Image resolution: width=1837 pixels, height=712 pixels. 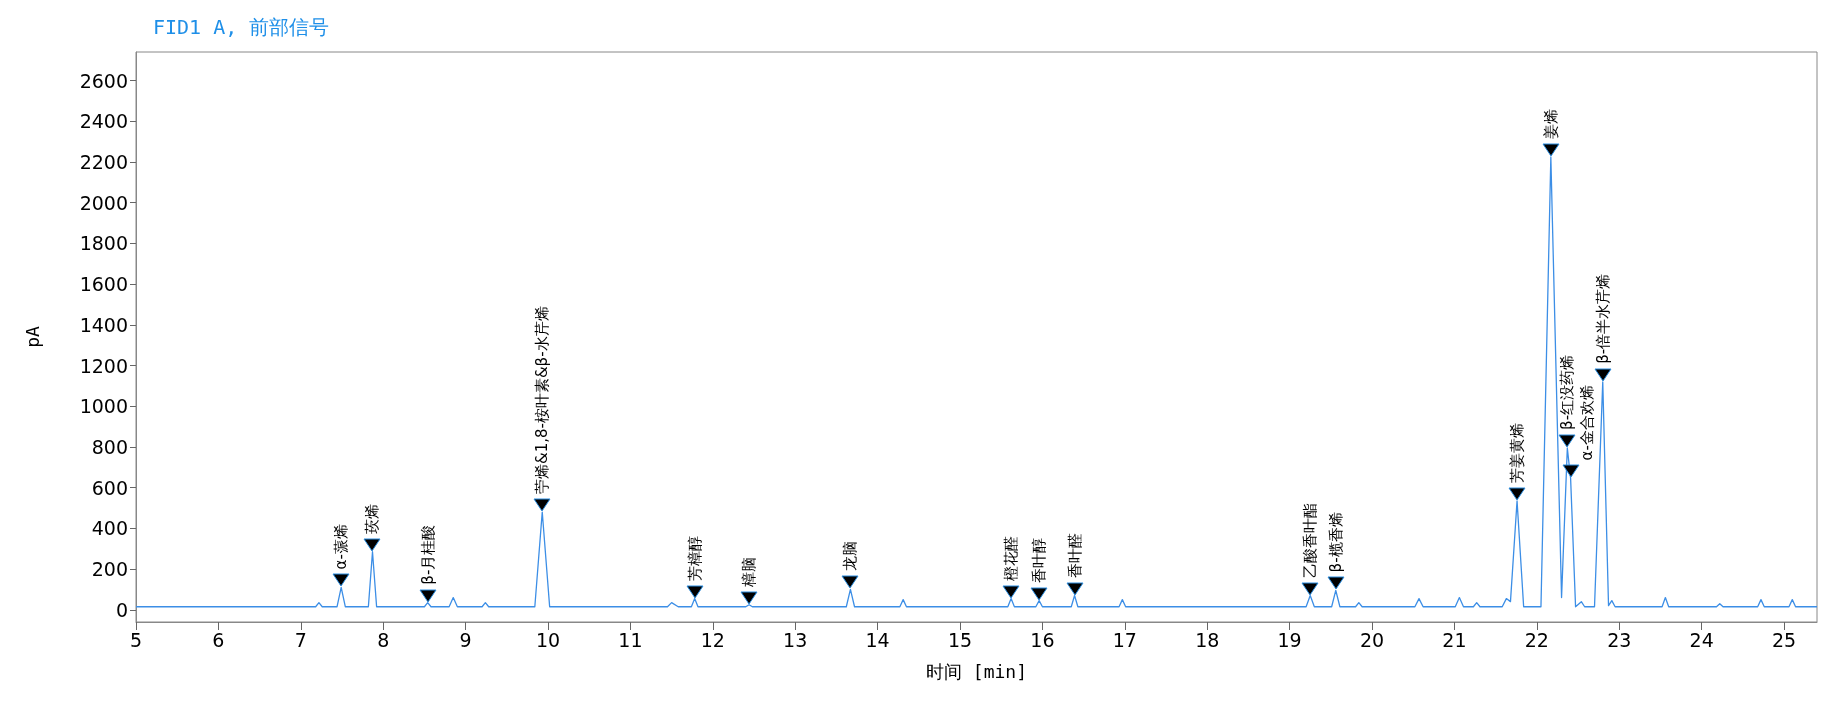 I want to click on x-tick-label: 14, so click(x=877, y=639).